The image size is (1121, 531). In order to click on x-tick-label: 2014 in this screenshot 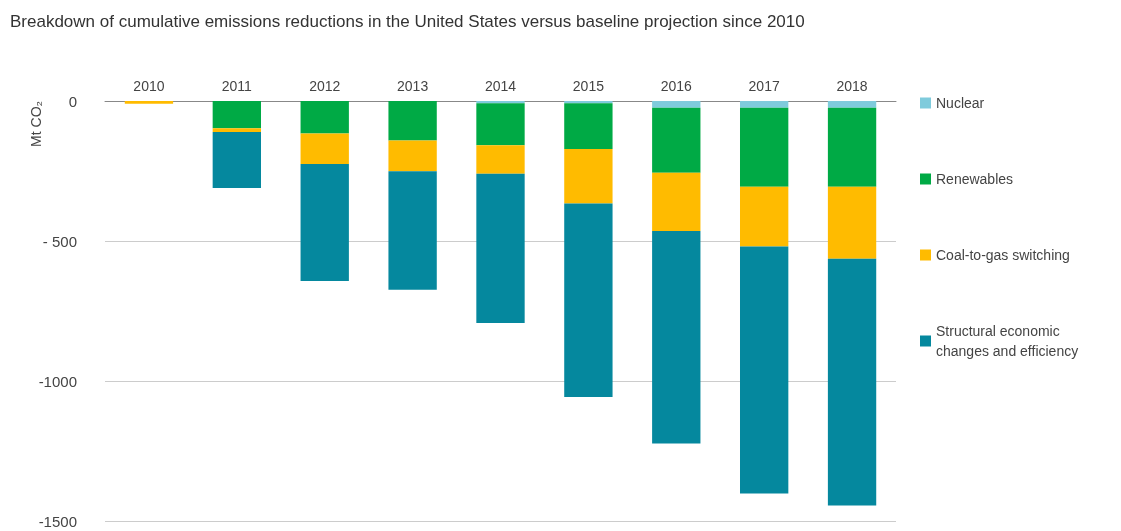, I will do `click(500, 86)`.